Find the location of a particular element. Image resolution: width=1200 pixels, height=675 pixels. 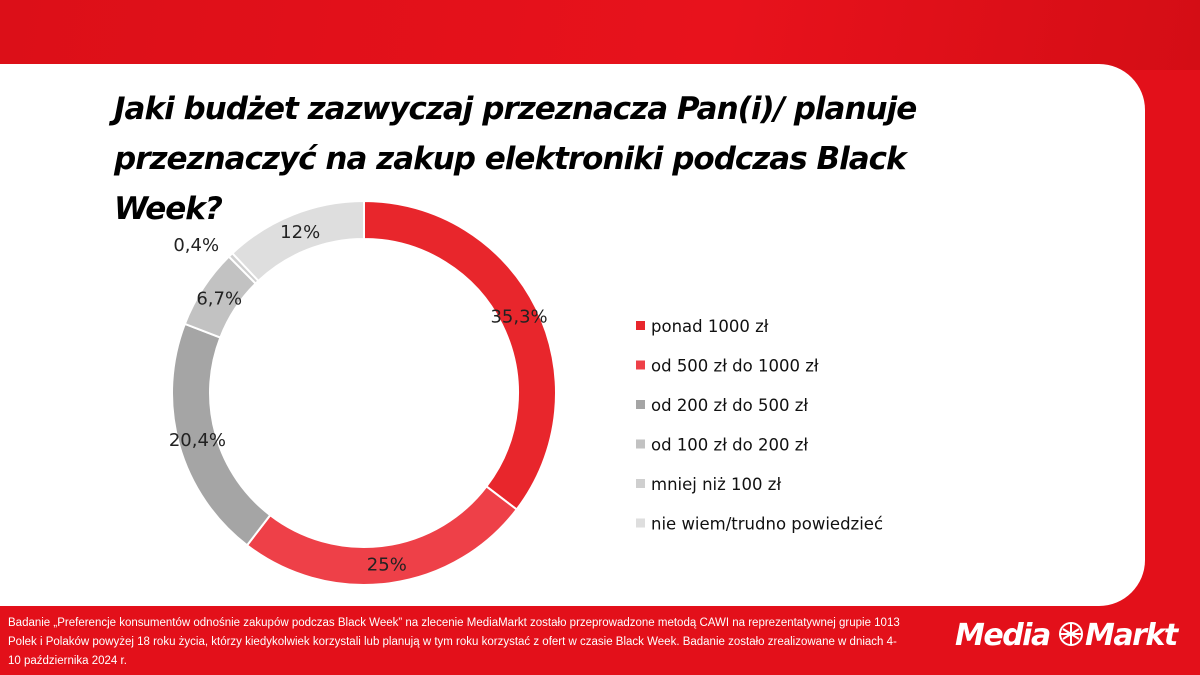

legend-item-od-100-z-do-200-z: od 100 zł do 200 zł is located at coordinates (722, 445).